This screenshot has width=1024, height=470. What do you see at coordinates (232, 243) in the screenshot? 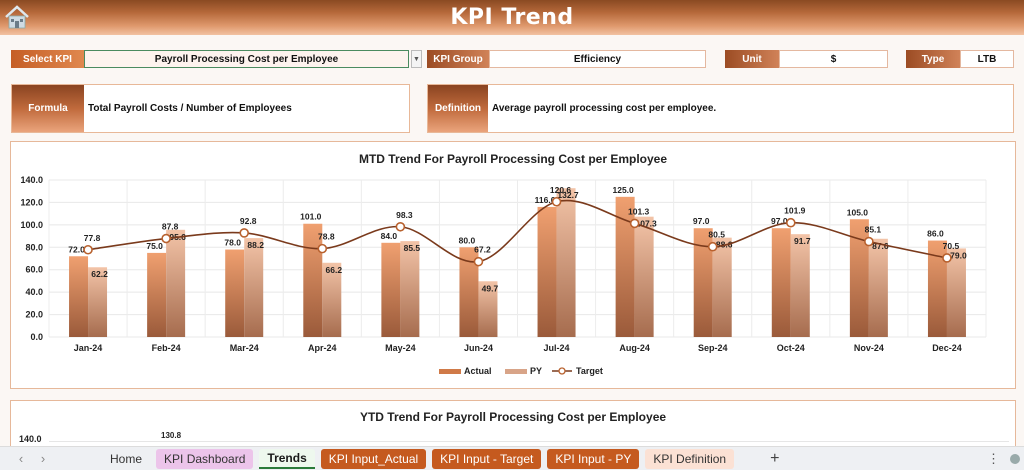
I see `actual-data-label: 78.0` at bounding box center [232, 243].